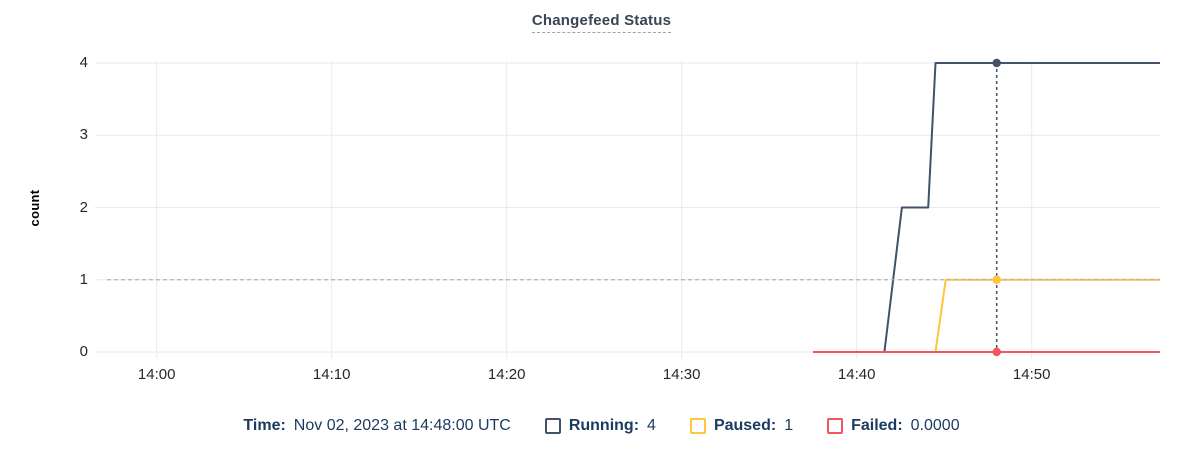 This screenshot has width=1203, height=471. Describe the element at coordinates (552, 426) in the screenshot. I see `legend-swatch-running-icon` at that location.